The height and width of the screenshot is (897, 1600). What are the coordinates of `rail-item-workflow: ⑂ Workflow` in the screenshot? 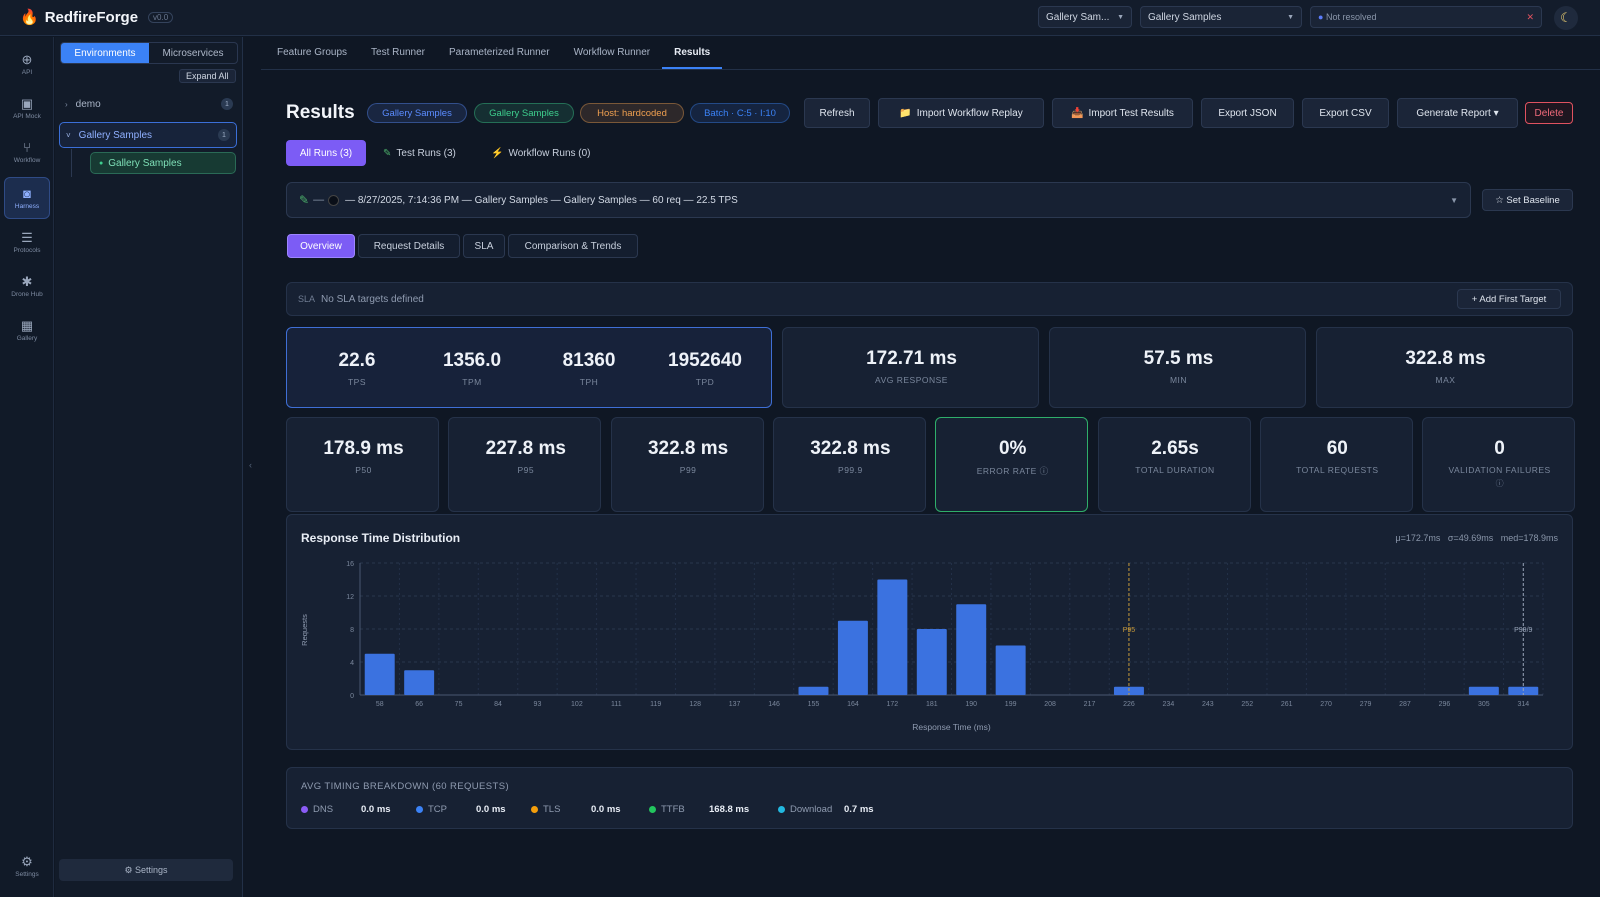 It's located at (27, 152).